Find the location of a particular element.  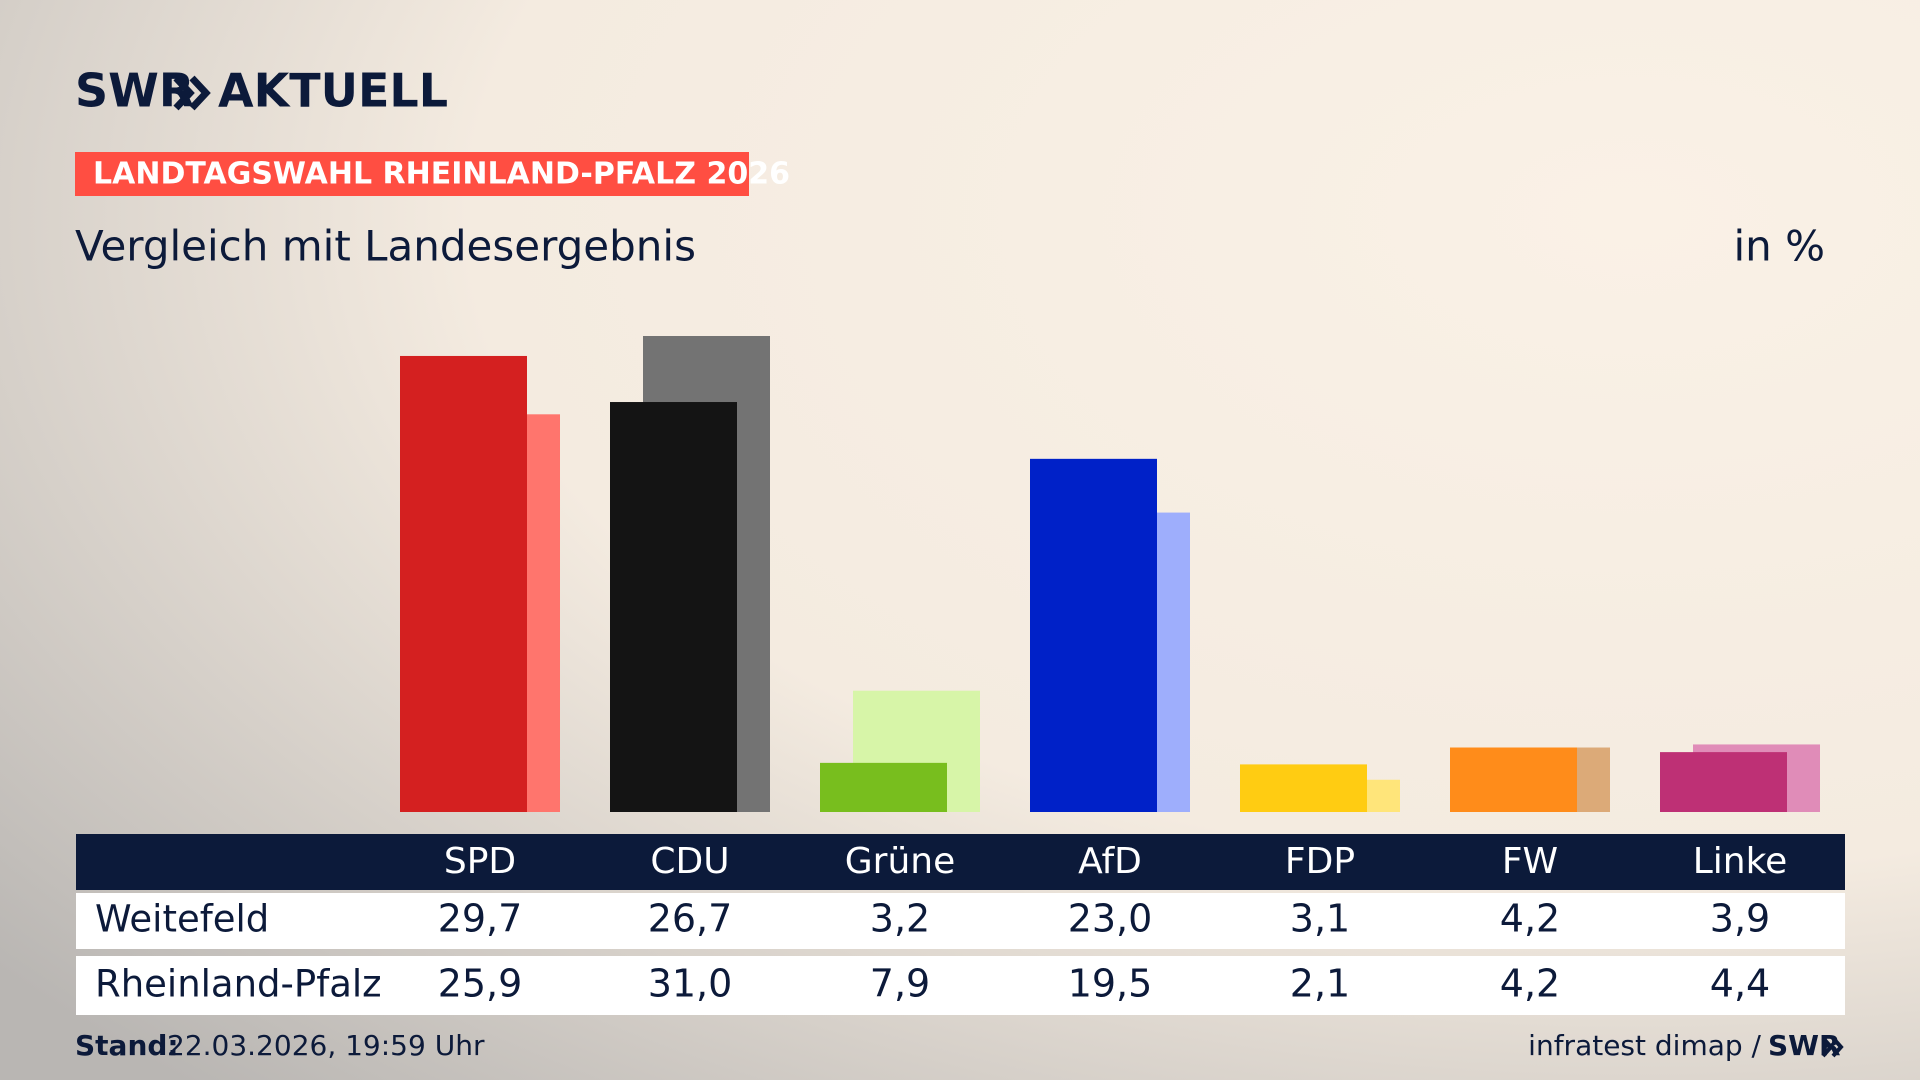

logo-suffix: AKTUELL is located at coordinates (333, 91).